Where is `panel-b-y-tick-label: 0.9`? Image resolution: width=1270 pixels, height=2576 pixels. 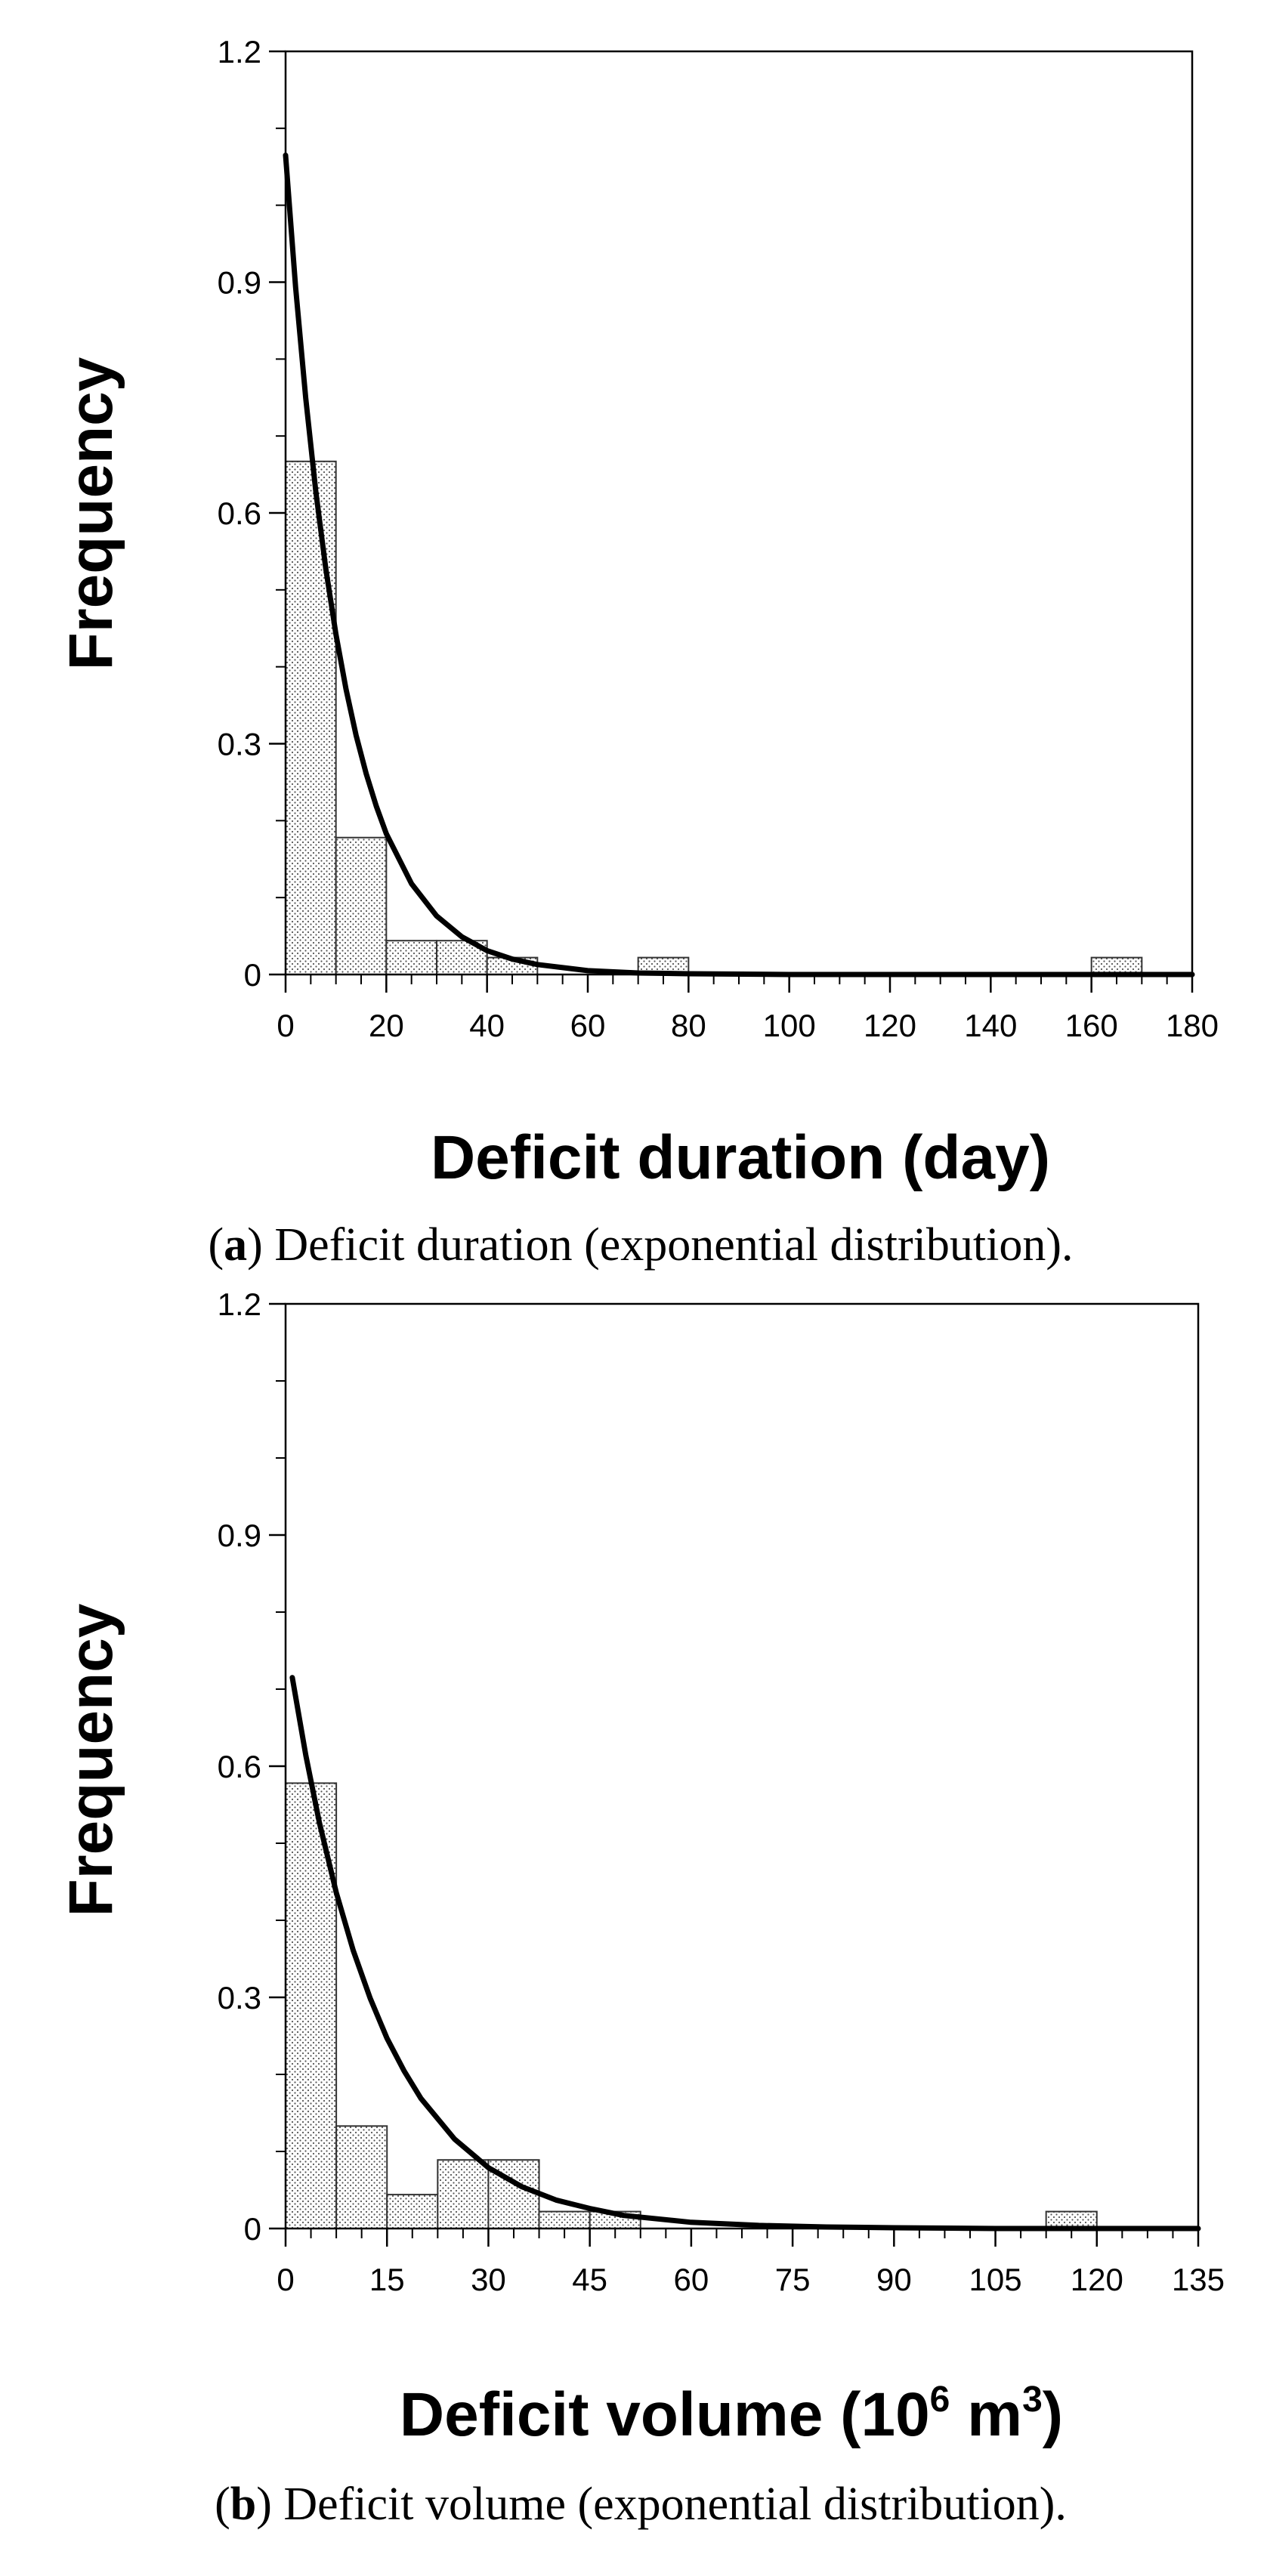 panel-b-y-tick-label: 0.9 is located at coordinates (239, 1535).